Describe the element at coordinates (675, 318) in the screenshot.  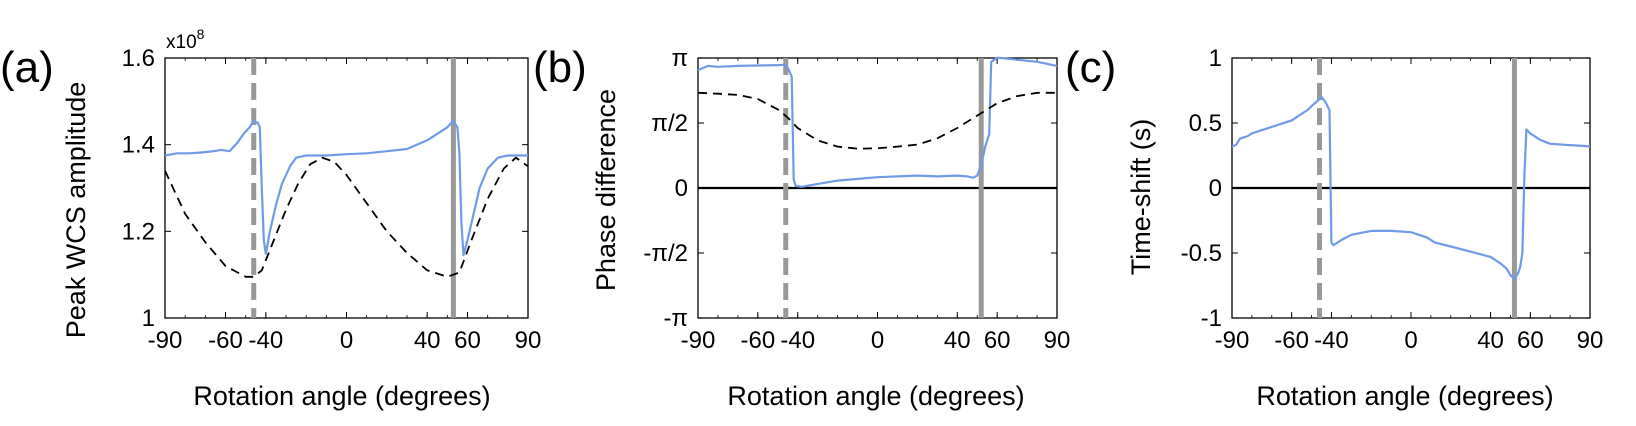
I see `y-tick-label: -π` at that location.